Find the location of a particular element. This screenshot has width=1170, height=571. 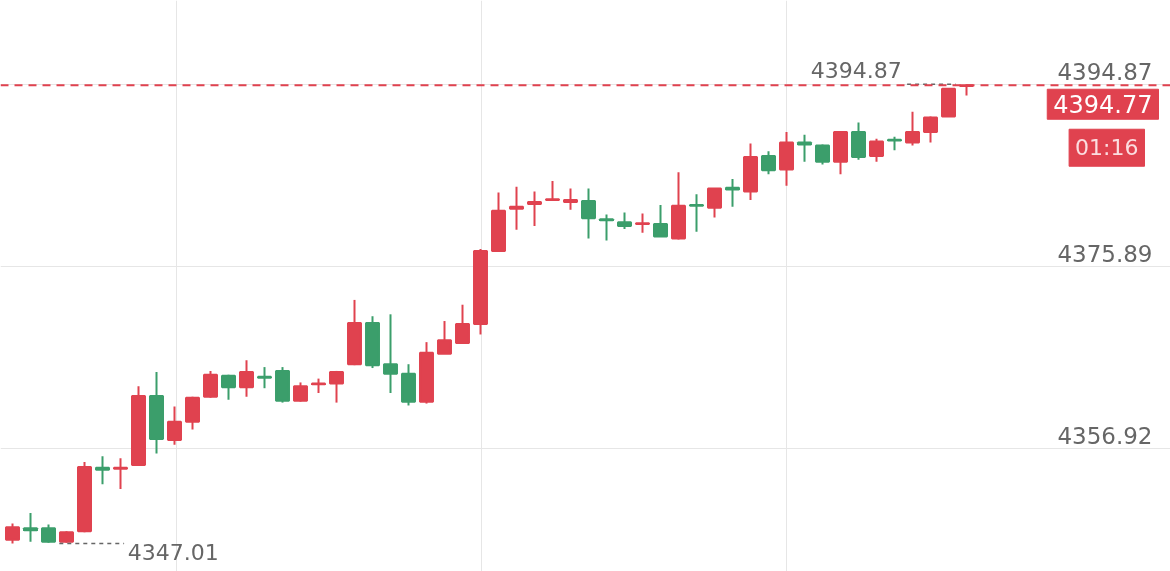

y-tick-label: 4394.87 is located at coordinates (1105, 72).